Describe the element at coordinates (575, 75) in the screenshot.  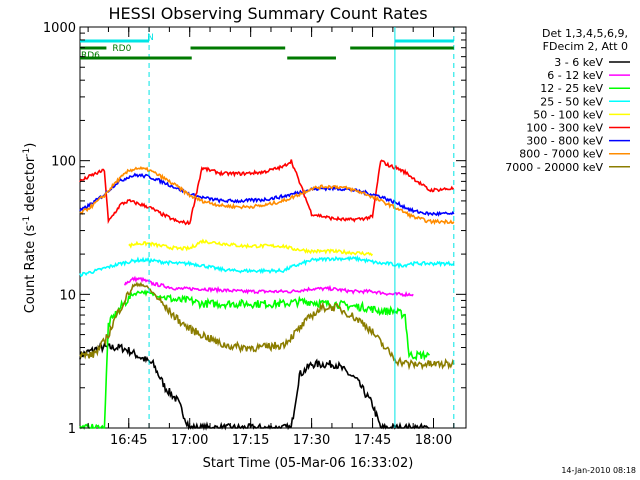
I see `legend-entry-label: 6 - 12 keV` at that location.